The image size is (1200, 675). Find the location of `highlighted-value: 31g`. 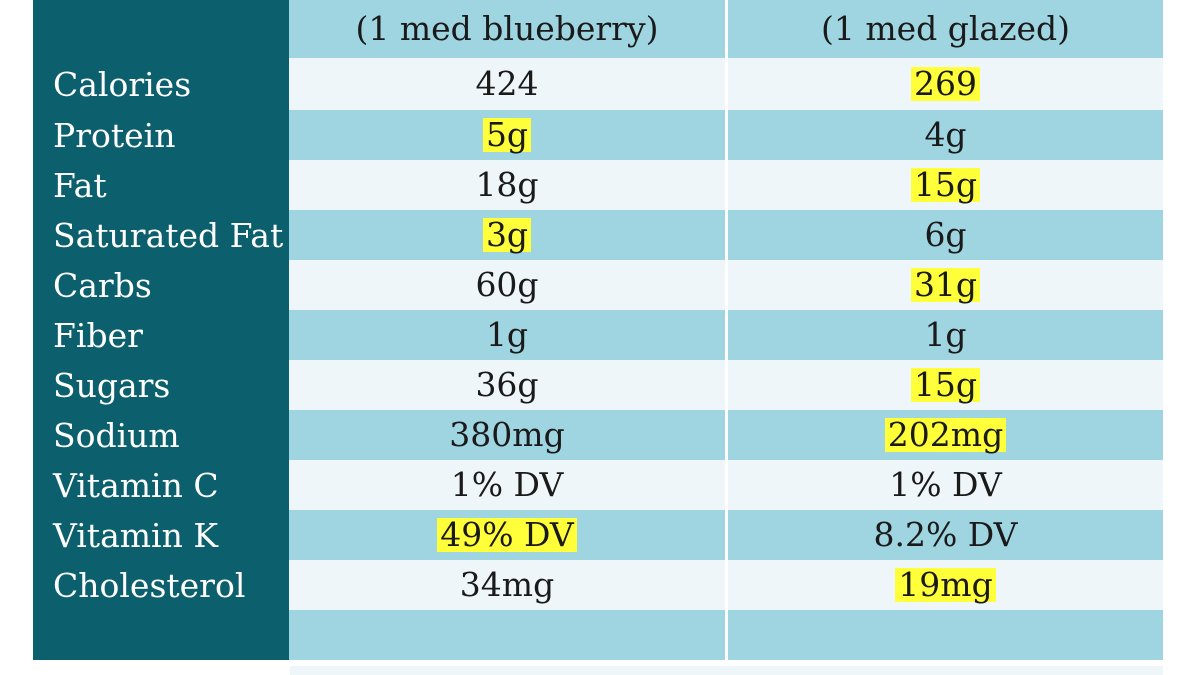

highlighted-value: 31g is located at coordinates (945, 285).